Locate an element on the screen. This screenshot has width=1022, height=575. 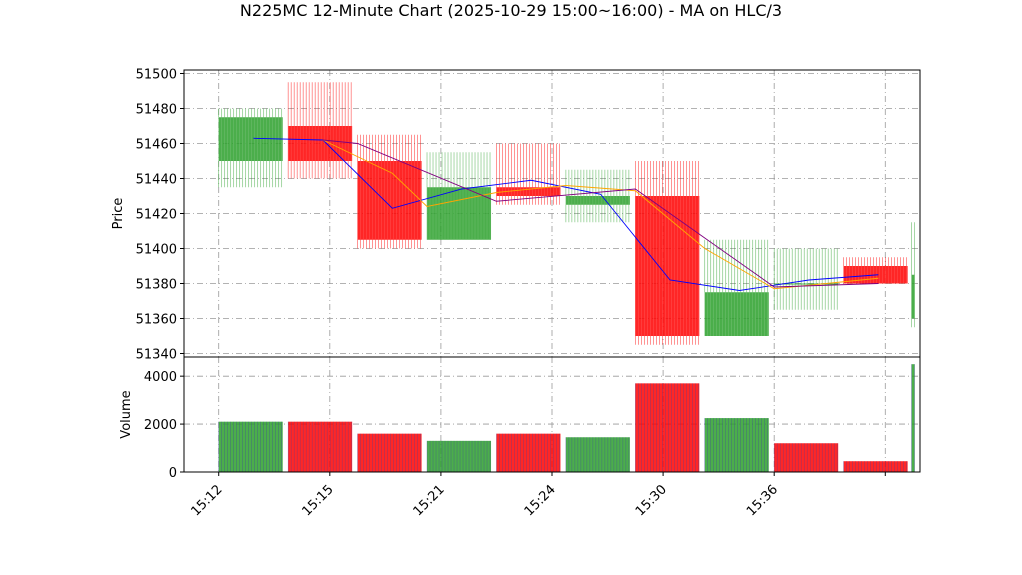
moving-average-line is located at coordinates (600, 214).